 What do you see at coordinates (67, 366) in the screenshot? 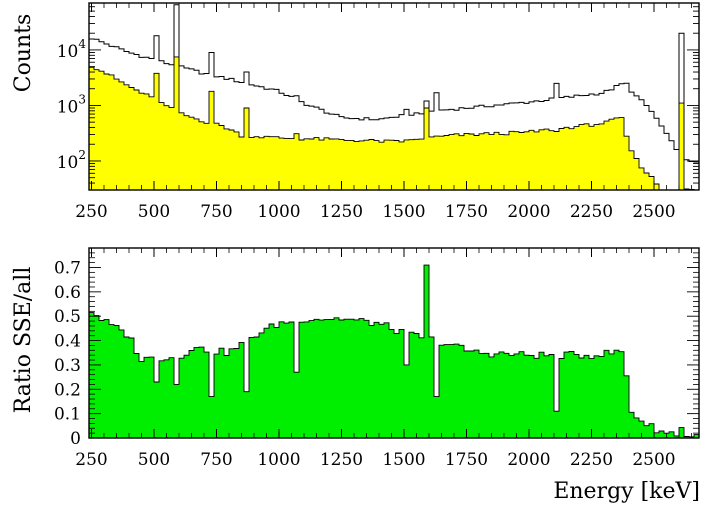
I see `y-tick-label: 0.3` at bounding box center [67, 366].